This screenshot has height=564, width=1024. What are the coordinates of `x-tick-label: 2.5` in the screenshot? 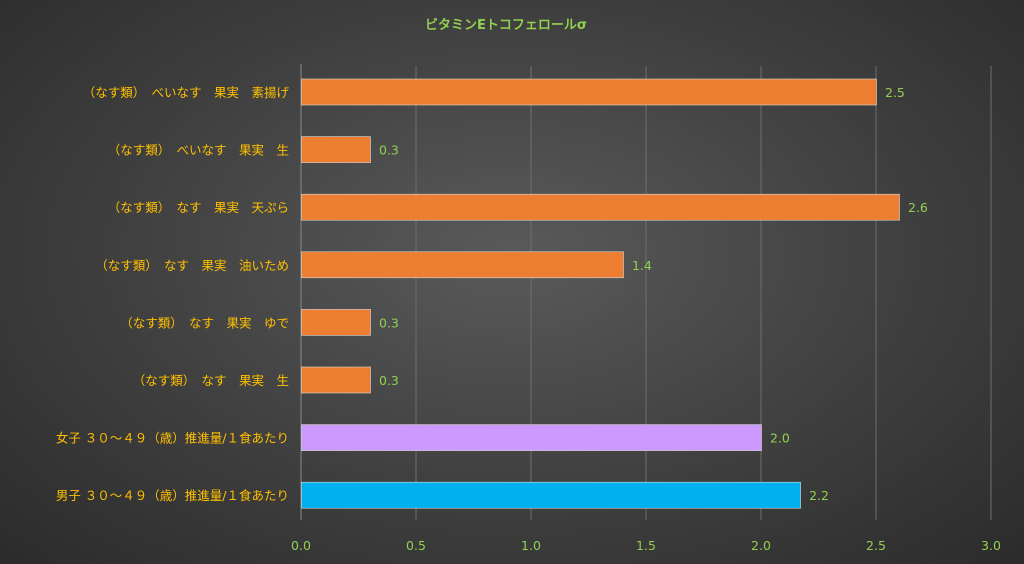 It's located at (876, 545).